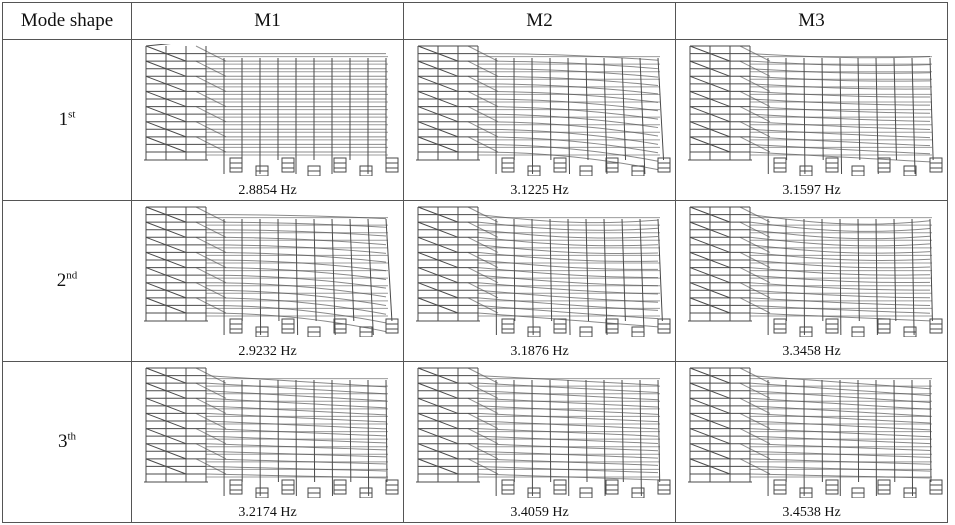  What do you see at coordinates (539, 190) in the screenshot?
I see `frequency-label: 3.1225 Hz` at bounding box center [539, 190].